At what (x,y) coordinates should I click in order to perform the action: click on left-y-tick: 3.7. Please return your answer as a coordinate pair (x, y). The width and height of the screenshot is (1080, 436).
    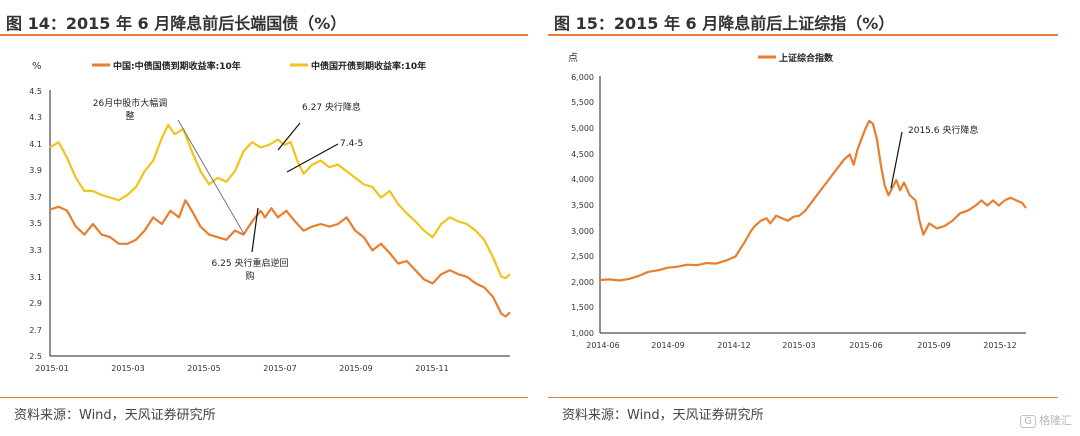
    Looking at the image, I should click on (35, 197).